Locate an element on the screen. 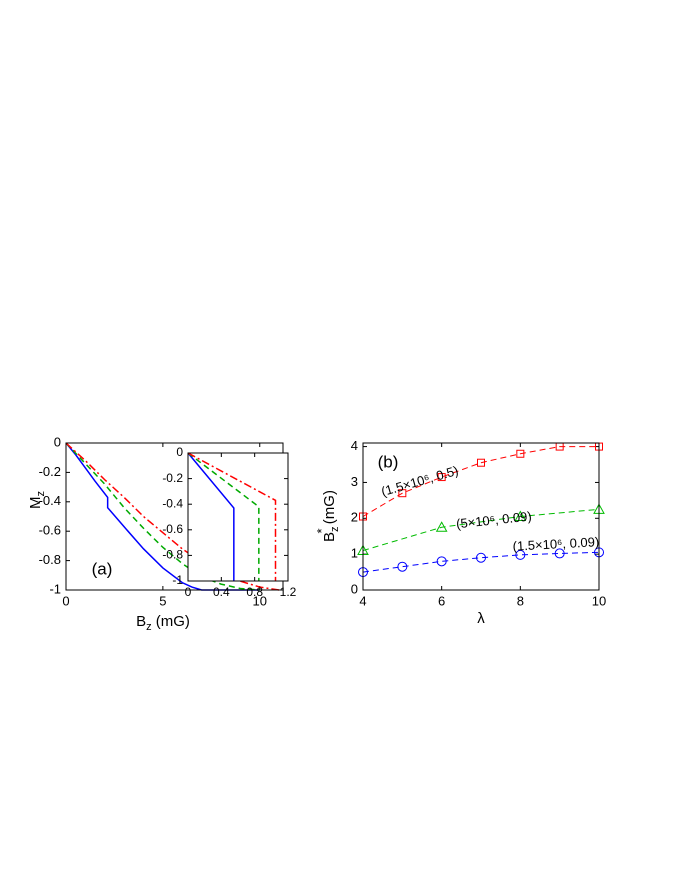  y-tick-label: 1 is located at coordinates (354, 553).